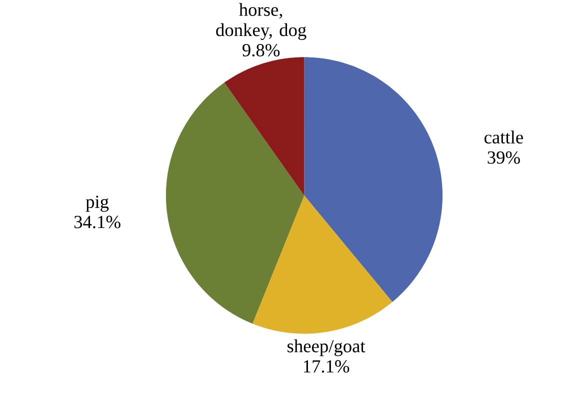 The image size is (569, 396). Describe the element at coordinates (261, 50) in the screenshot. I see `data-label: 9.8%` at that location.